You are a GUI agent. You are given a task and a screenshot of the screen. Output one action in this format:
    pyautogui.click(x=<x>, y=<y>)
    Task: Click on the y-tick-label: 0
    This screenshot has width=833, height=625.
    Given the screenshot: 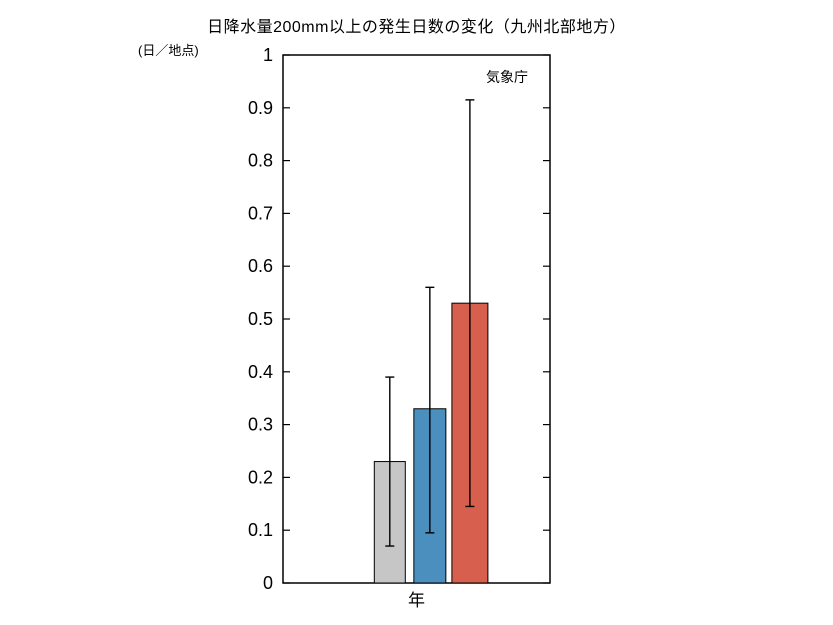 What is the action you would take?
    pyautogui.click(x=268, y=583)
    